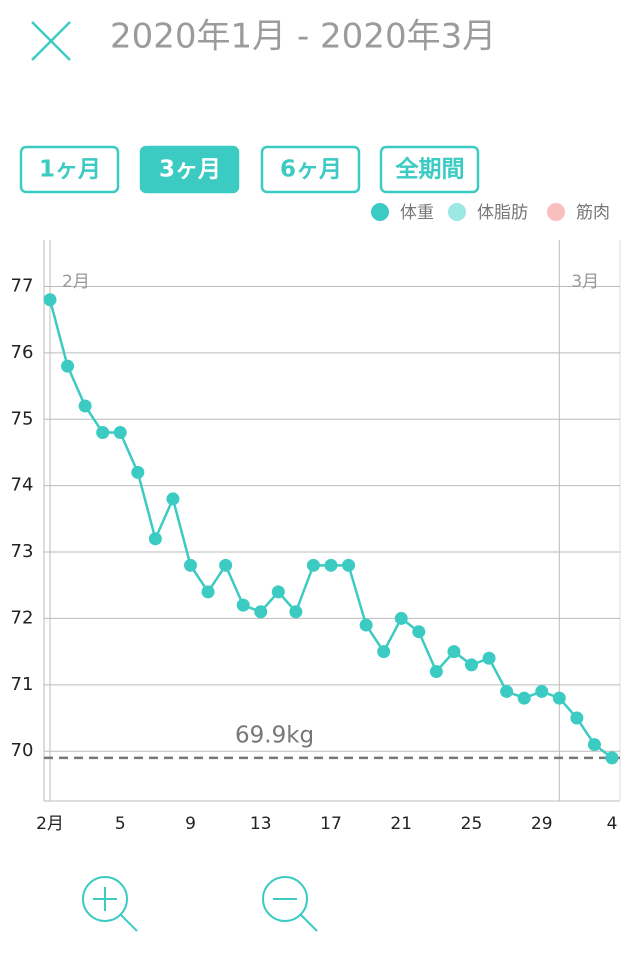 Image resolution: width=640 pixels, height=971 pixels. Describe the element at coordinates (51, 41) in the screenshot. I see `close-button` at that location.